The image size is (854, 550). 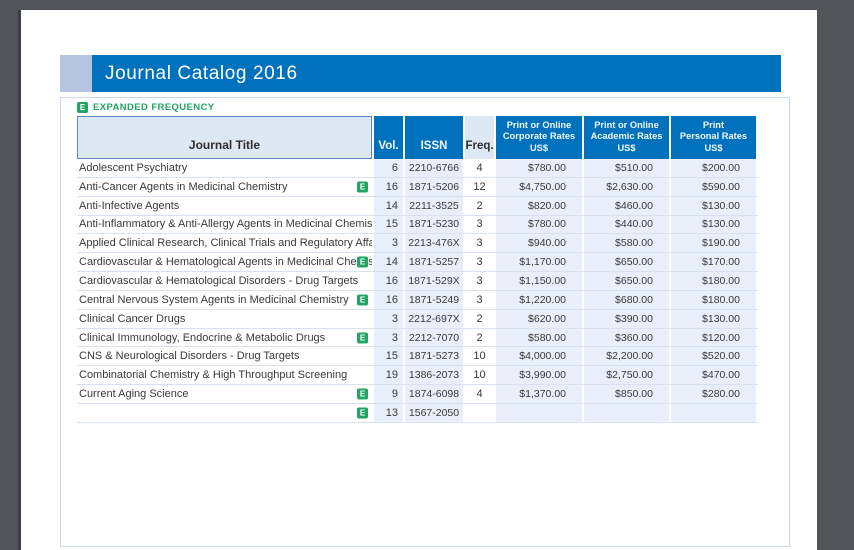 I want to click on vol-cell: 9, so click(x=388, y=394).